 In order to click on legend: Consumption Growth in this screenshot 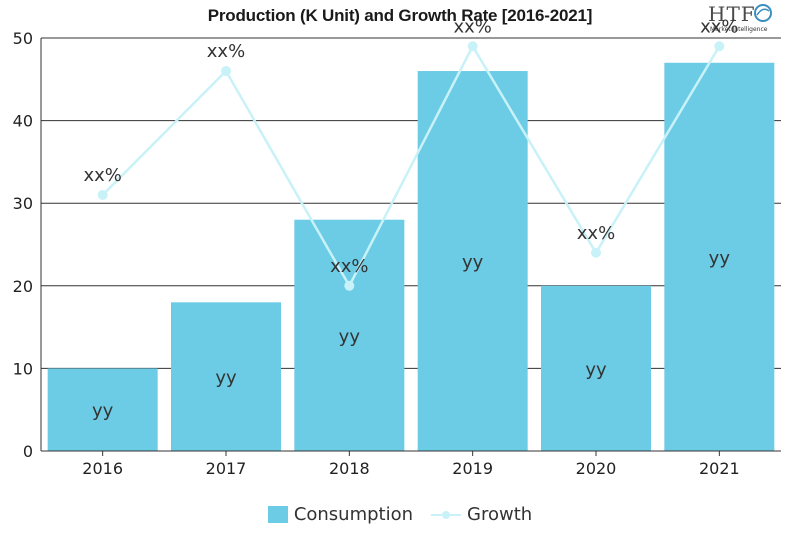, I will do `click(400, 514)`.